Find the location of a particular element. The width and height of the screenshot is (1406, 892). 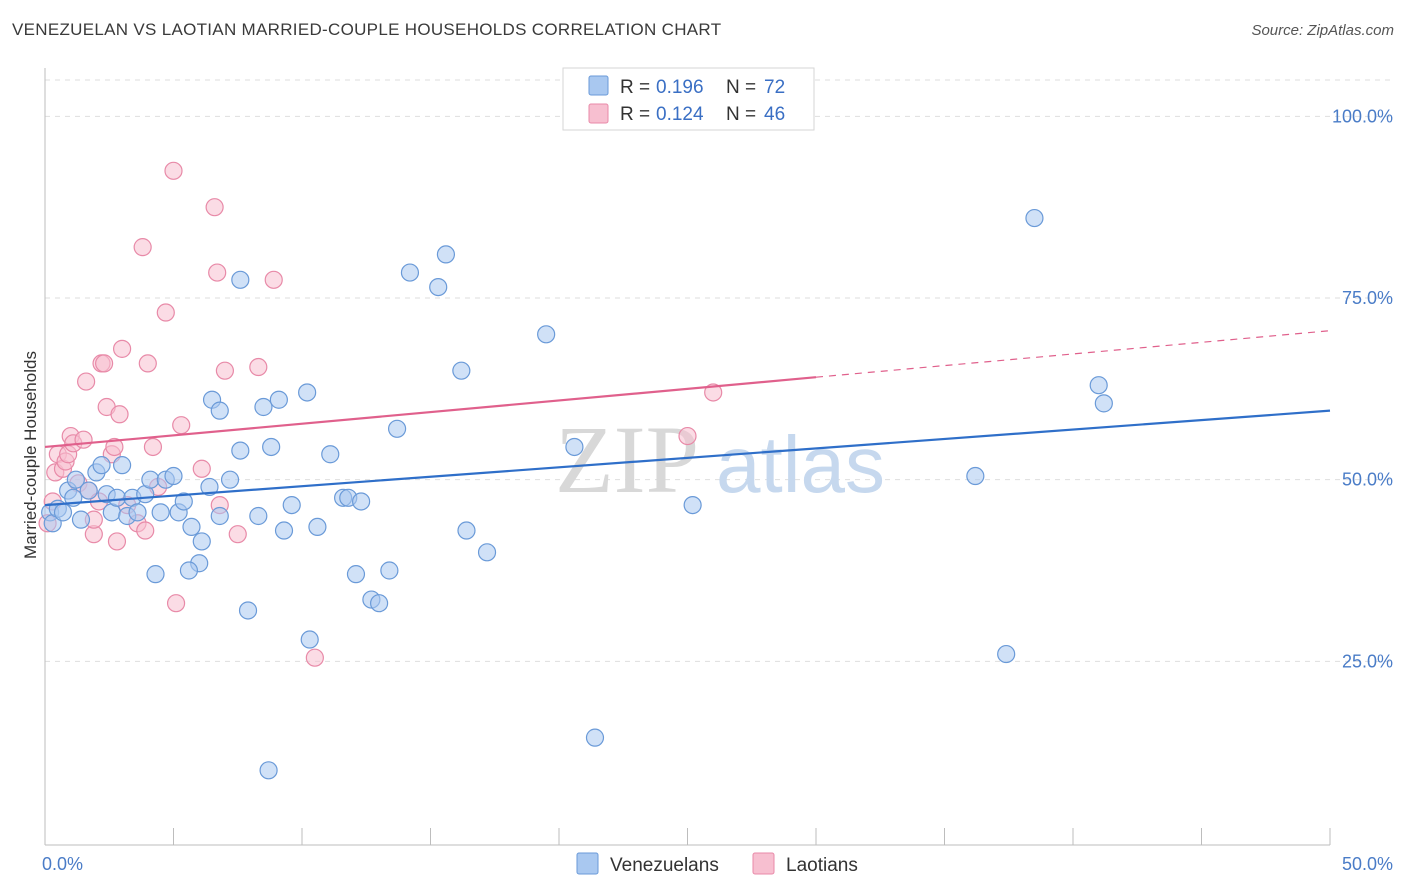

x-tick-label: 50.0% is located at coordinates (1367, 864).